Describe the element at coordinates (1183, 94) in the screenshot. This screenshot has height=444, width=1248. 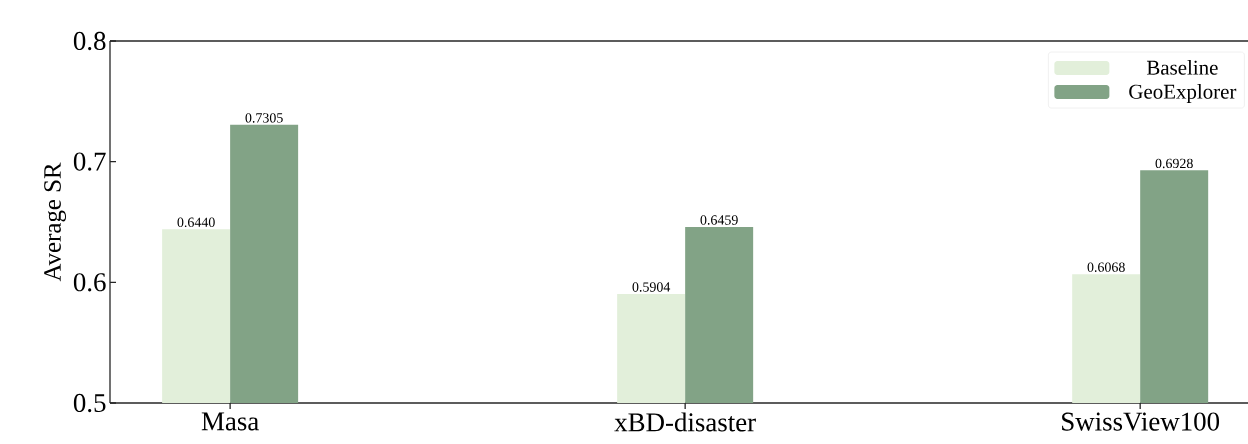
I see `legend-label: GeoExplorer` at that location.